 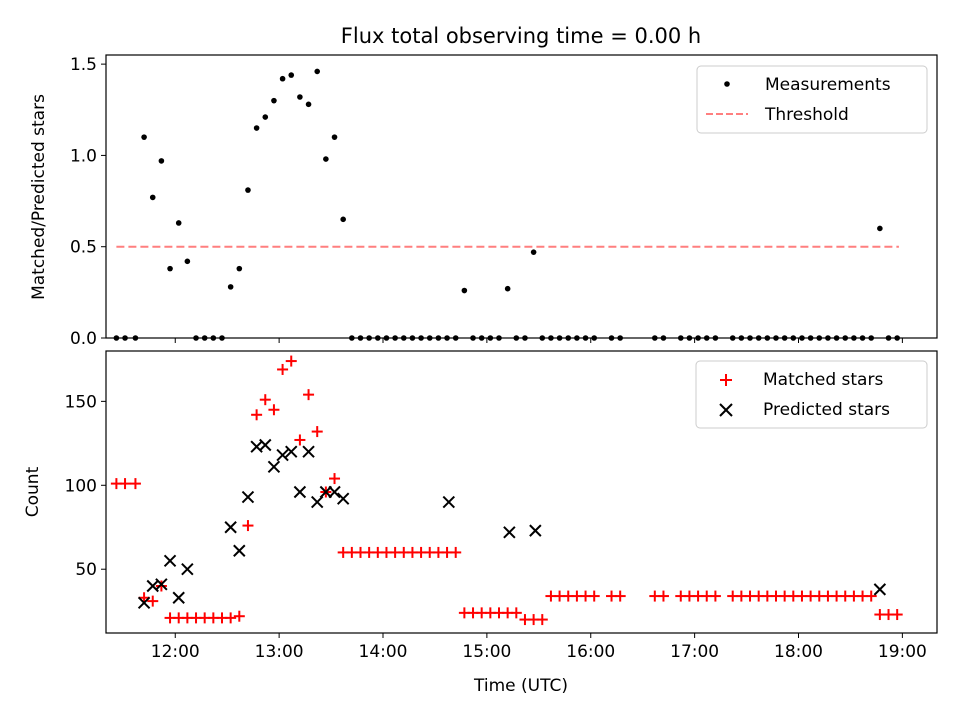 What do you see at coordinates (33, 491) in the screenshot?
I see `bottom-y-axis-label: Count` at bounding box center [33, 491].